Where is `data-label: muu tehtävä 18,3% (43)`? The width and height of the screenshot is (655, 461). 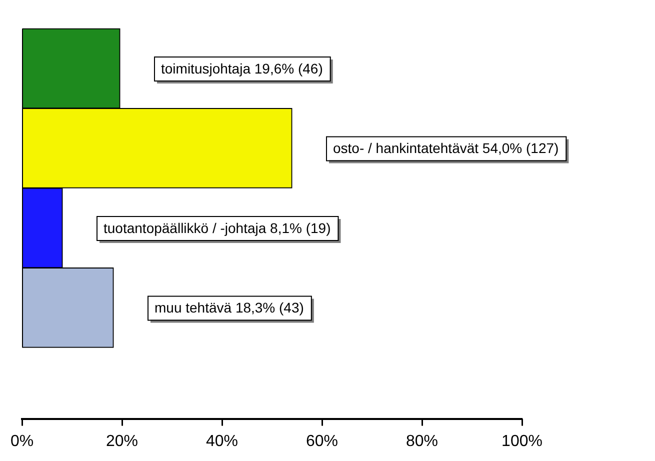 data-label: muu tehtävä 18,3% (43) is located at coordinates (229, 308).